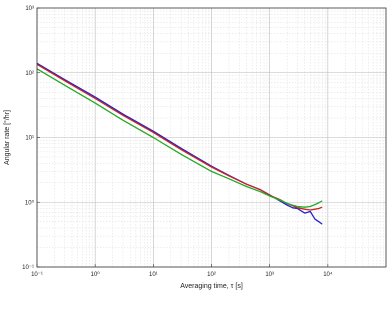 This screenshot has height=325, width=390. I want to click on y-axis-label: Angular rate [°/hr], so click(7, 137).